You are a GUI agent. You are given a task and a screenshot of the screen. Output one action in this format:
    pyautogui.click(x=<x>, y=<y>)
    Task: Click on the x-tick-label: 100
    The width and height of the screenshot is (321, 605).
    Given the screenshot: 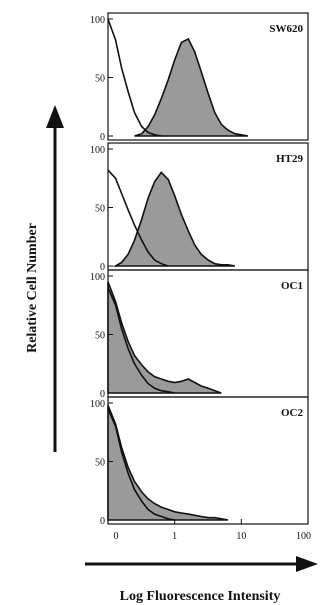 What is the action you would take?
    pyautogui.click(x=303, y=536)
    